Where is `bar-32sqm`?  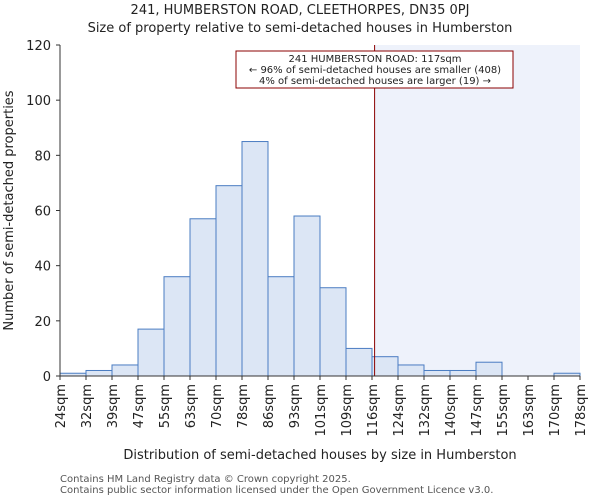 bar-32sqm is located at coordinates (99, 373).